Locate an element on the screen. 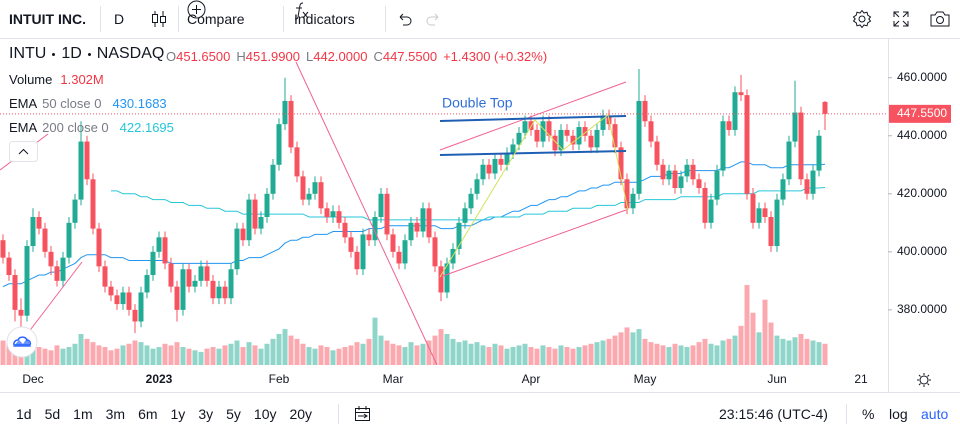 This screenshot has height=433, width=960. indicators-button: Indicators is located at coordinates (324, 19).